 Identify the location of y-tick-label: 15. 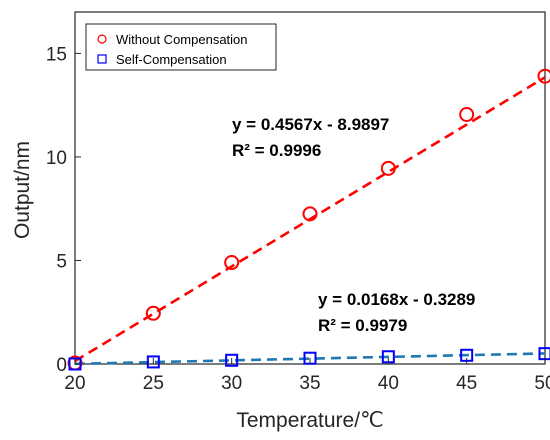
(56, 54).